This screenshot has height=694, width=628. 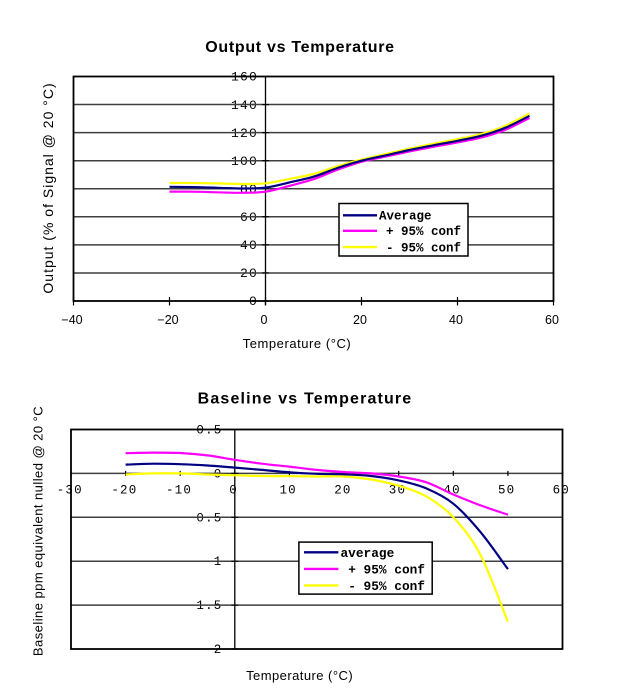 What do you see at coordinates (48, 187) in the screenshot?
I see `svg-text: Output (% of Signal @ 20 °C)` at bounding box center [48, 187].